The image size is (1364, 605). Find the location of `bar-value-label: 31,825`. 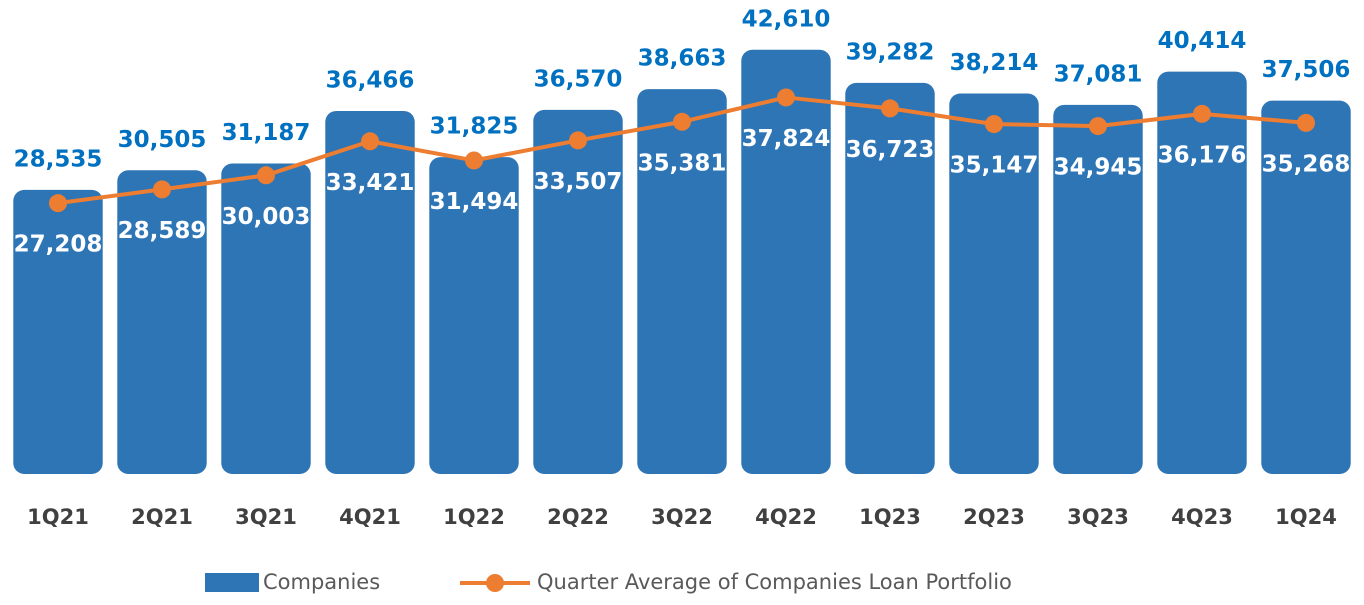

bar-value-label: 31,825 is located at coordinates (474, 127).